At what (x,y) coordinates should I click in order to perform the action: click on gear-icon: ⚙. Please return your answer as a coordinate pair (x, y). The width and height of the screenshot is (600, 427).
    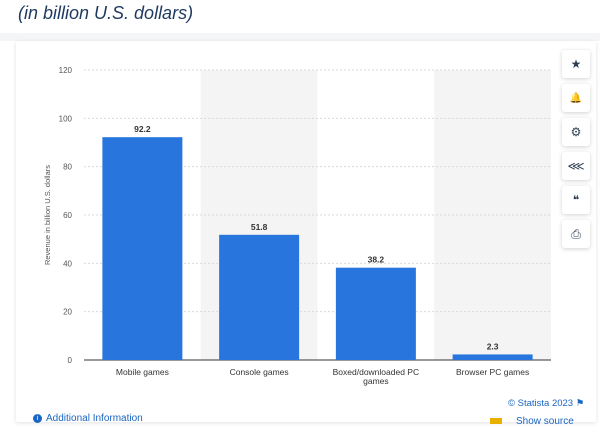
    Looking at the image, I should click on (576, 132).